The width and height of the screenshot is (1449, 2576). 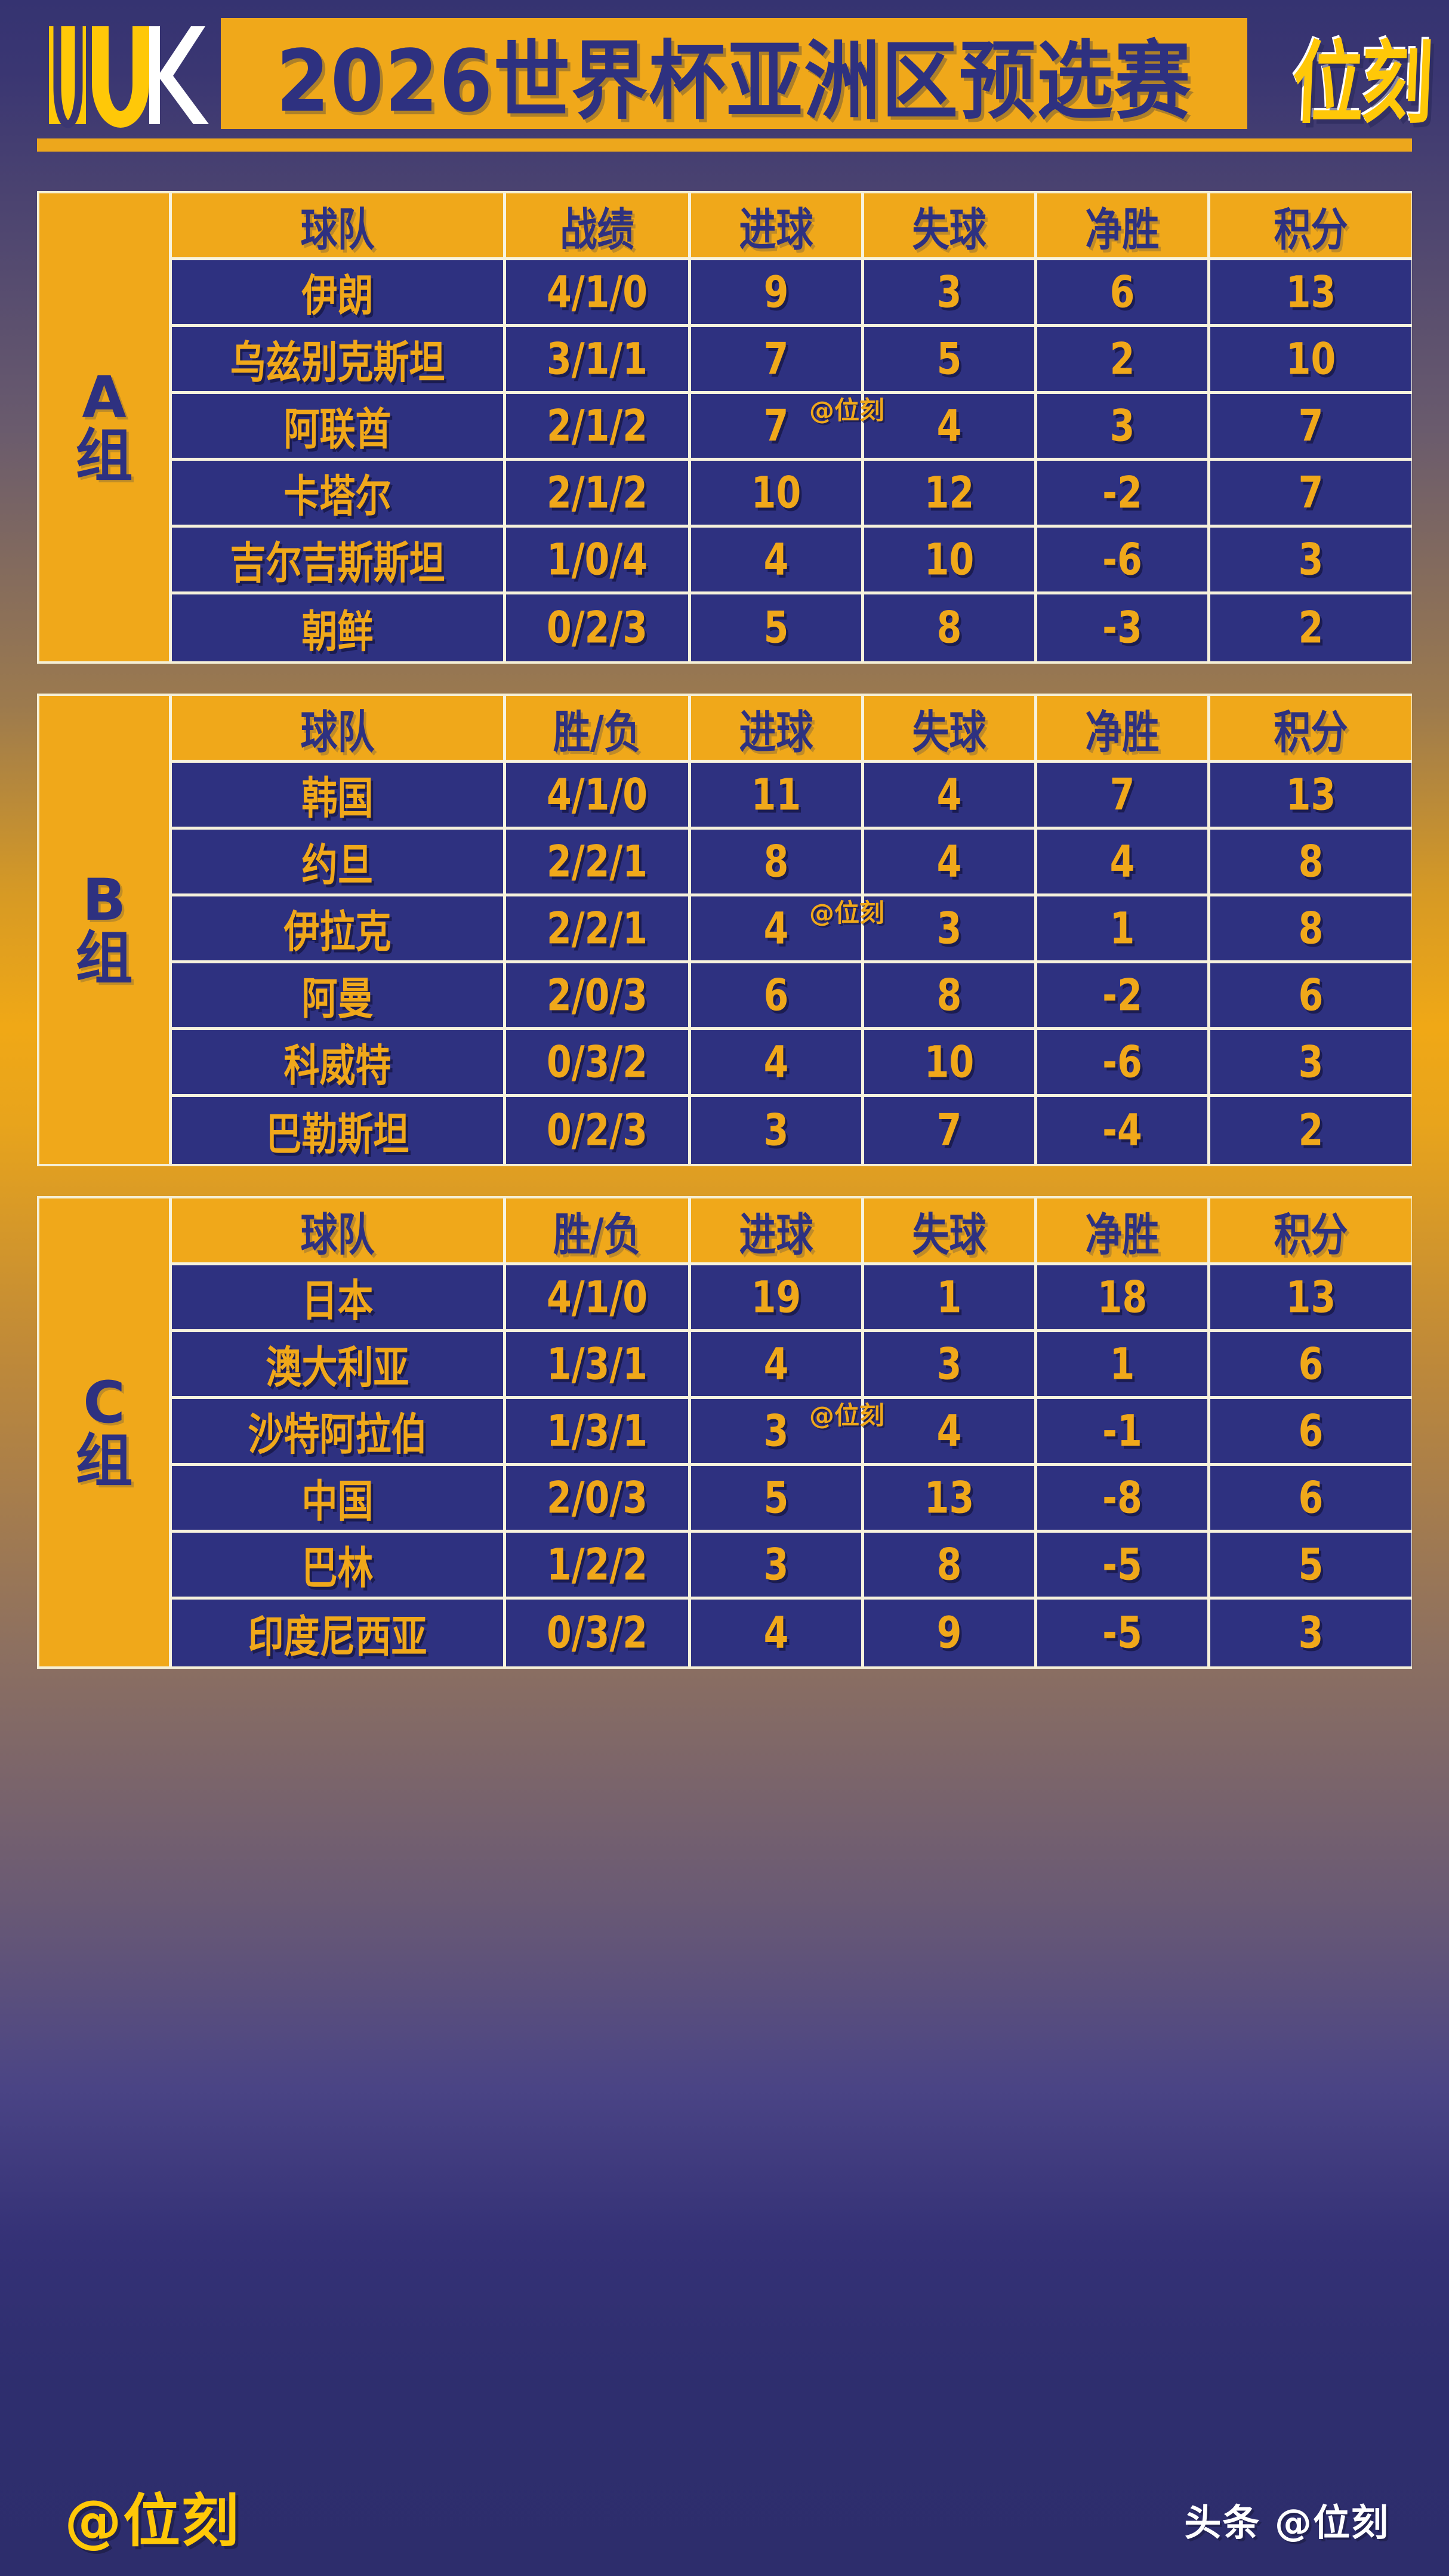 What do you see at coordinates (597, 928) in the screenshot?
I see `cell-value: 2/2/1` at bounding box center [597, 928].